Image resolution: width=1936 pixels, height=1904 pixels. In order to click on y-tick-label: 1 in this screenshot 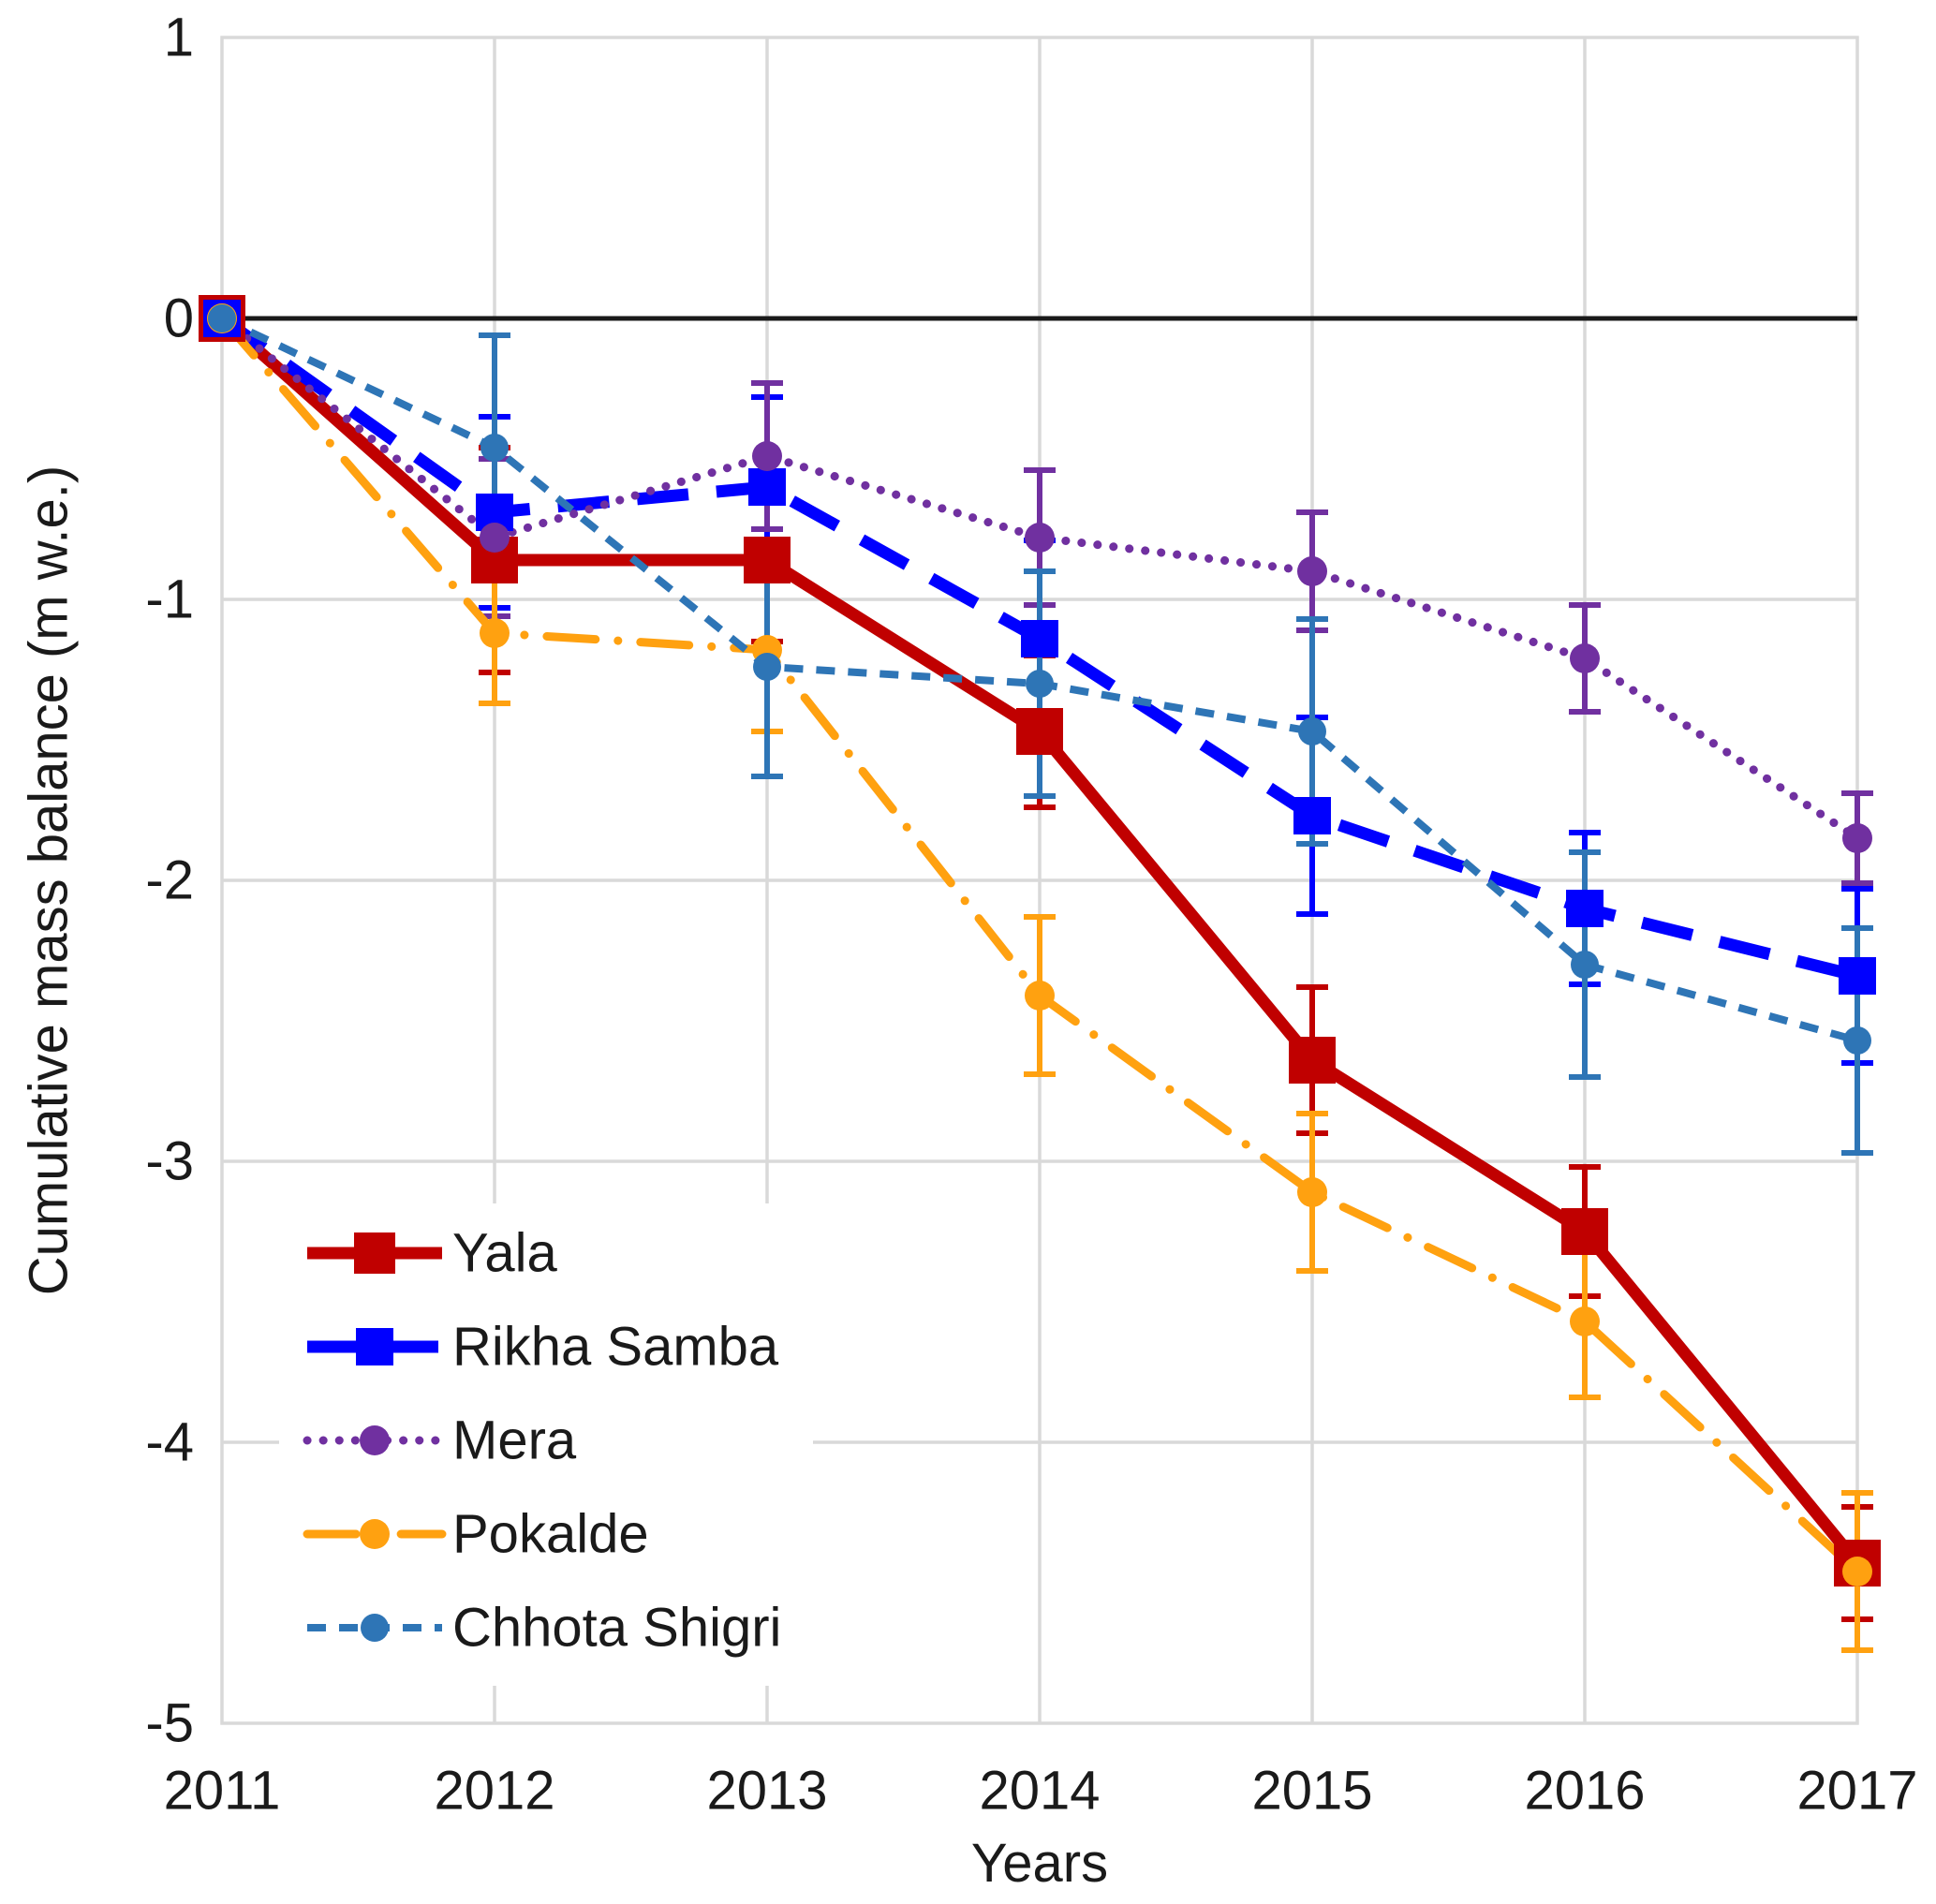, I will do `click(179, 37)`.